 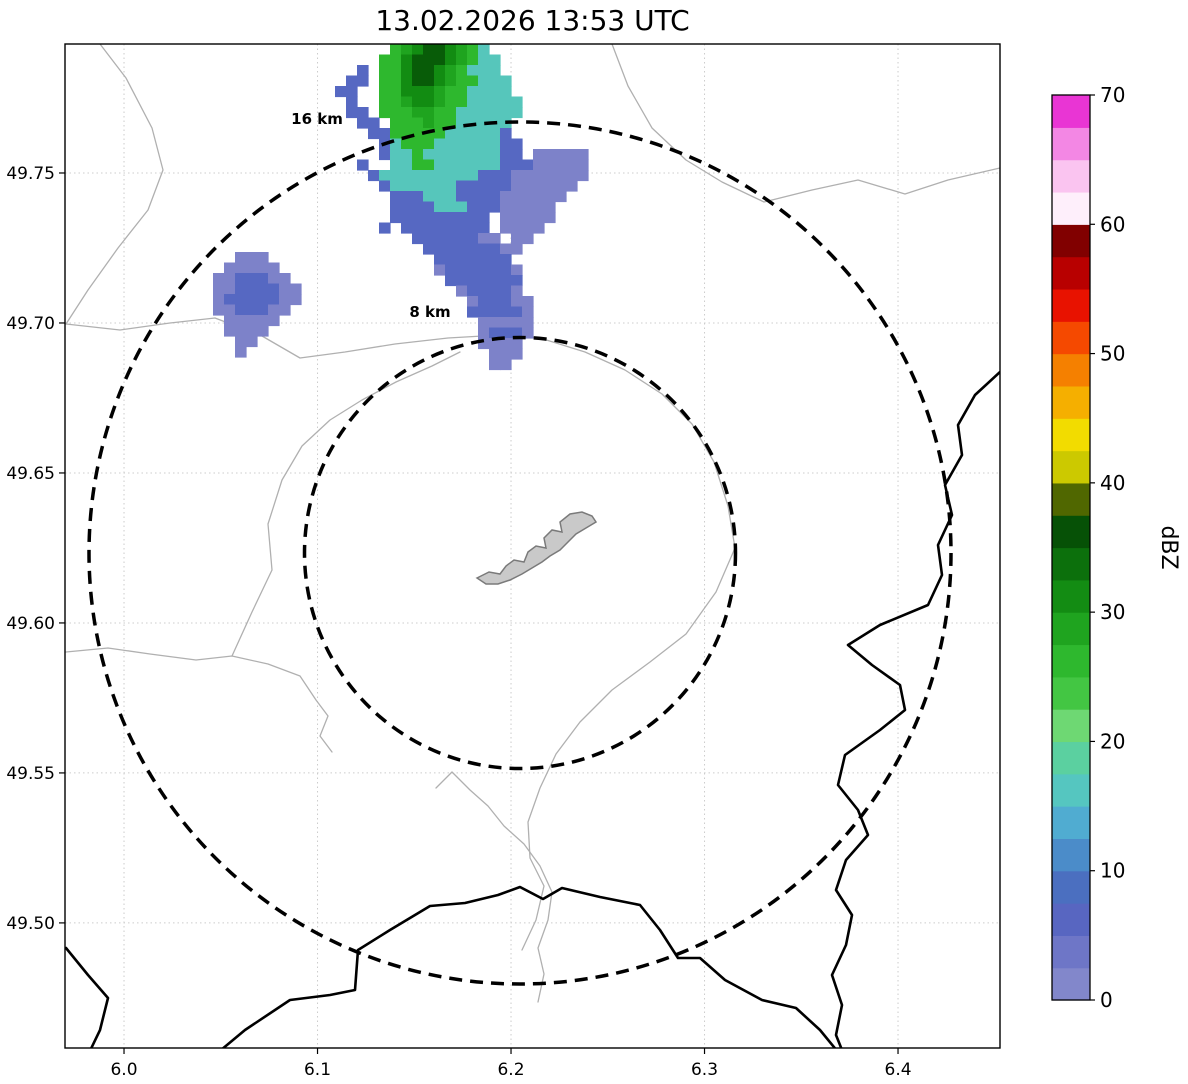 I want to click on range-ring-8km, so click(x=520, y=553).